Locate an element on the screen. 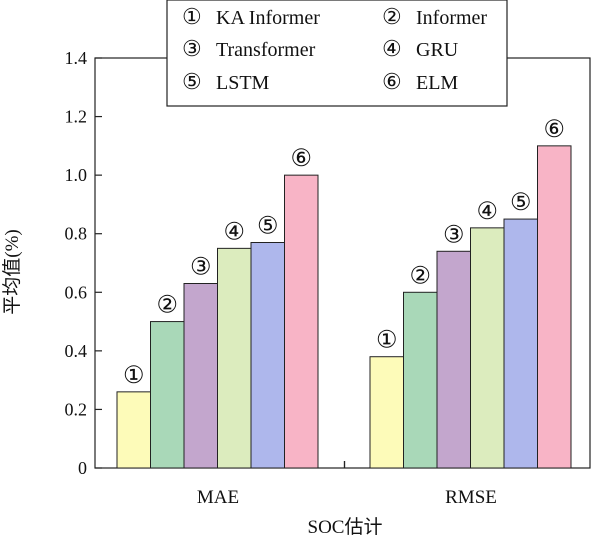 This screenshot has height=541, width=600. legend-entry: GRU is located at coordinates (437, 50).